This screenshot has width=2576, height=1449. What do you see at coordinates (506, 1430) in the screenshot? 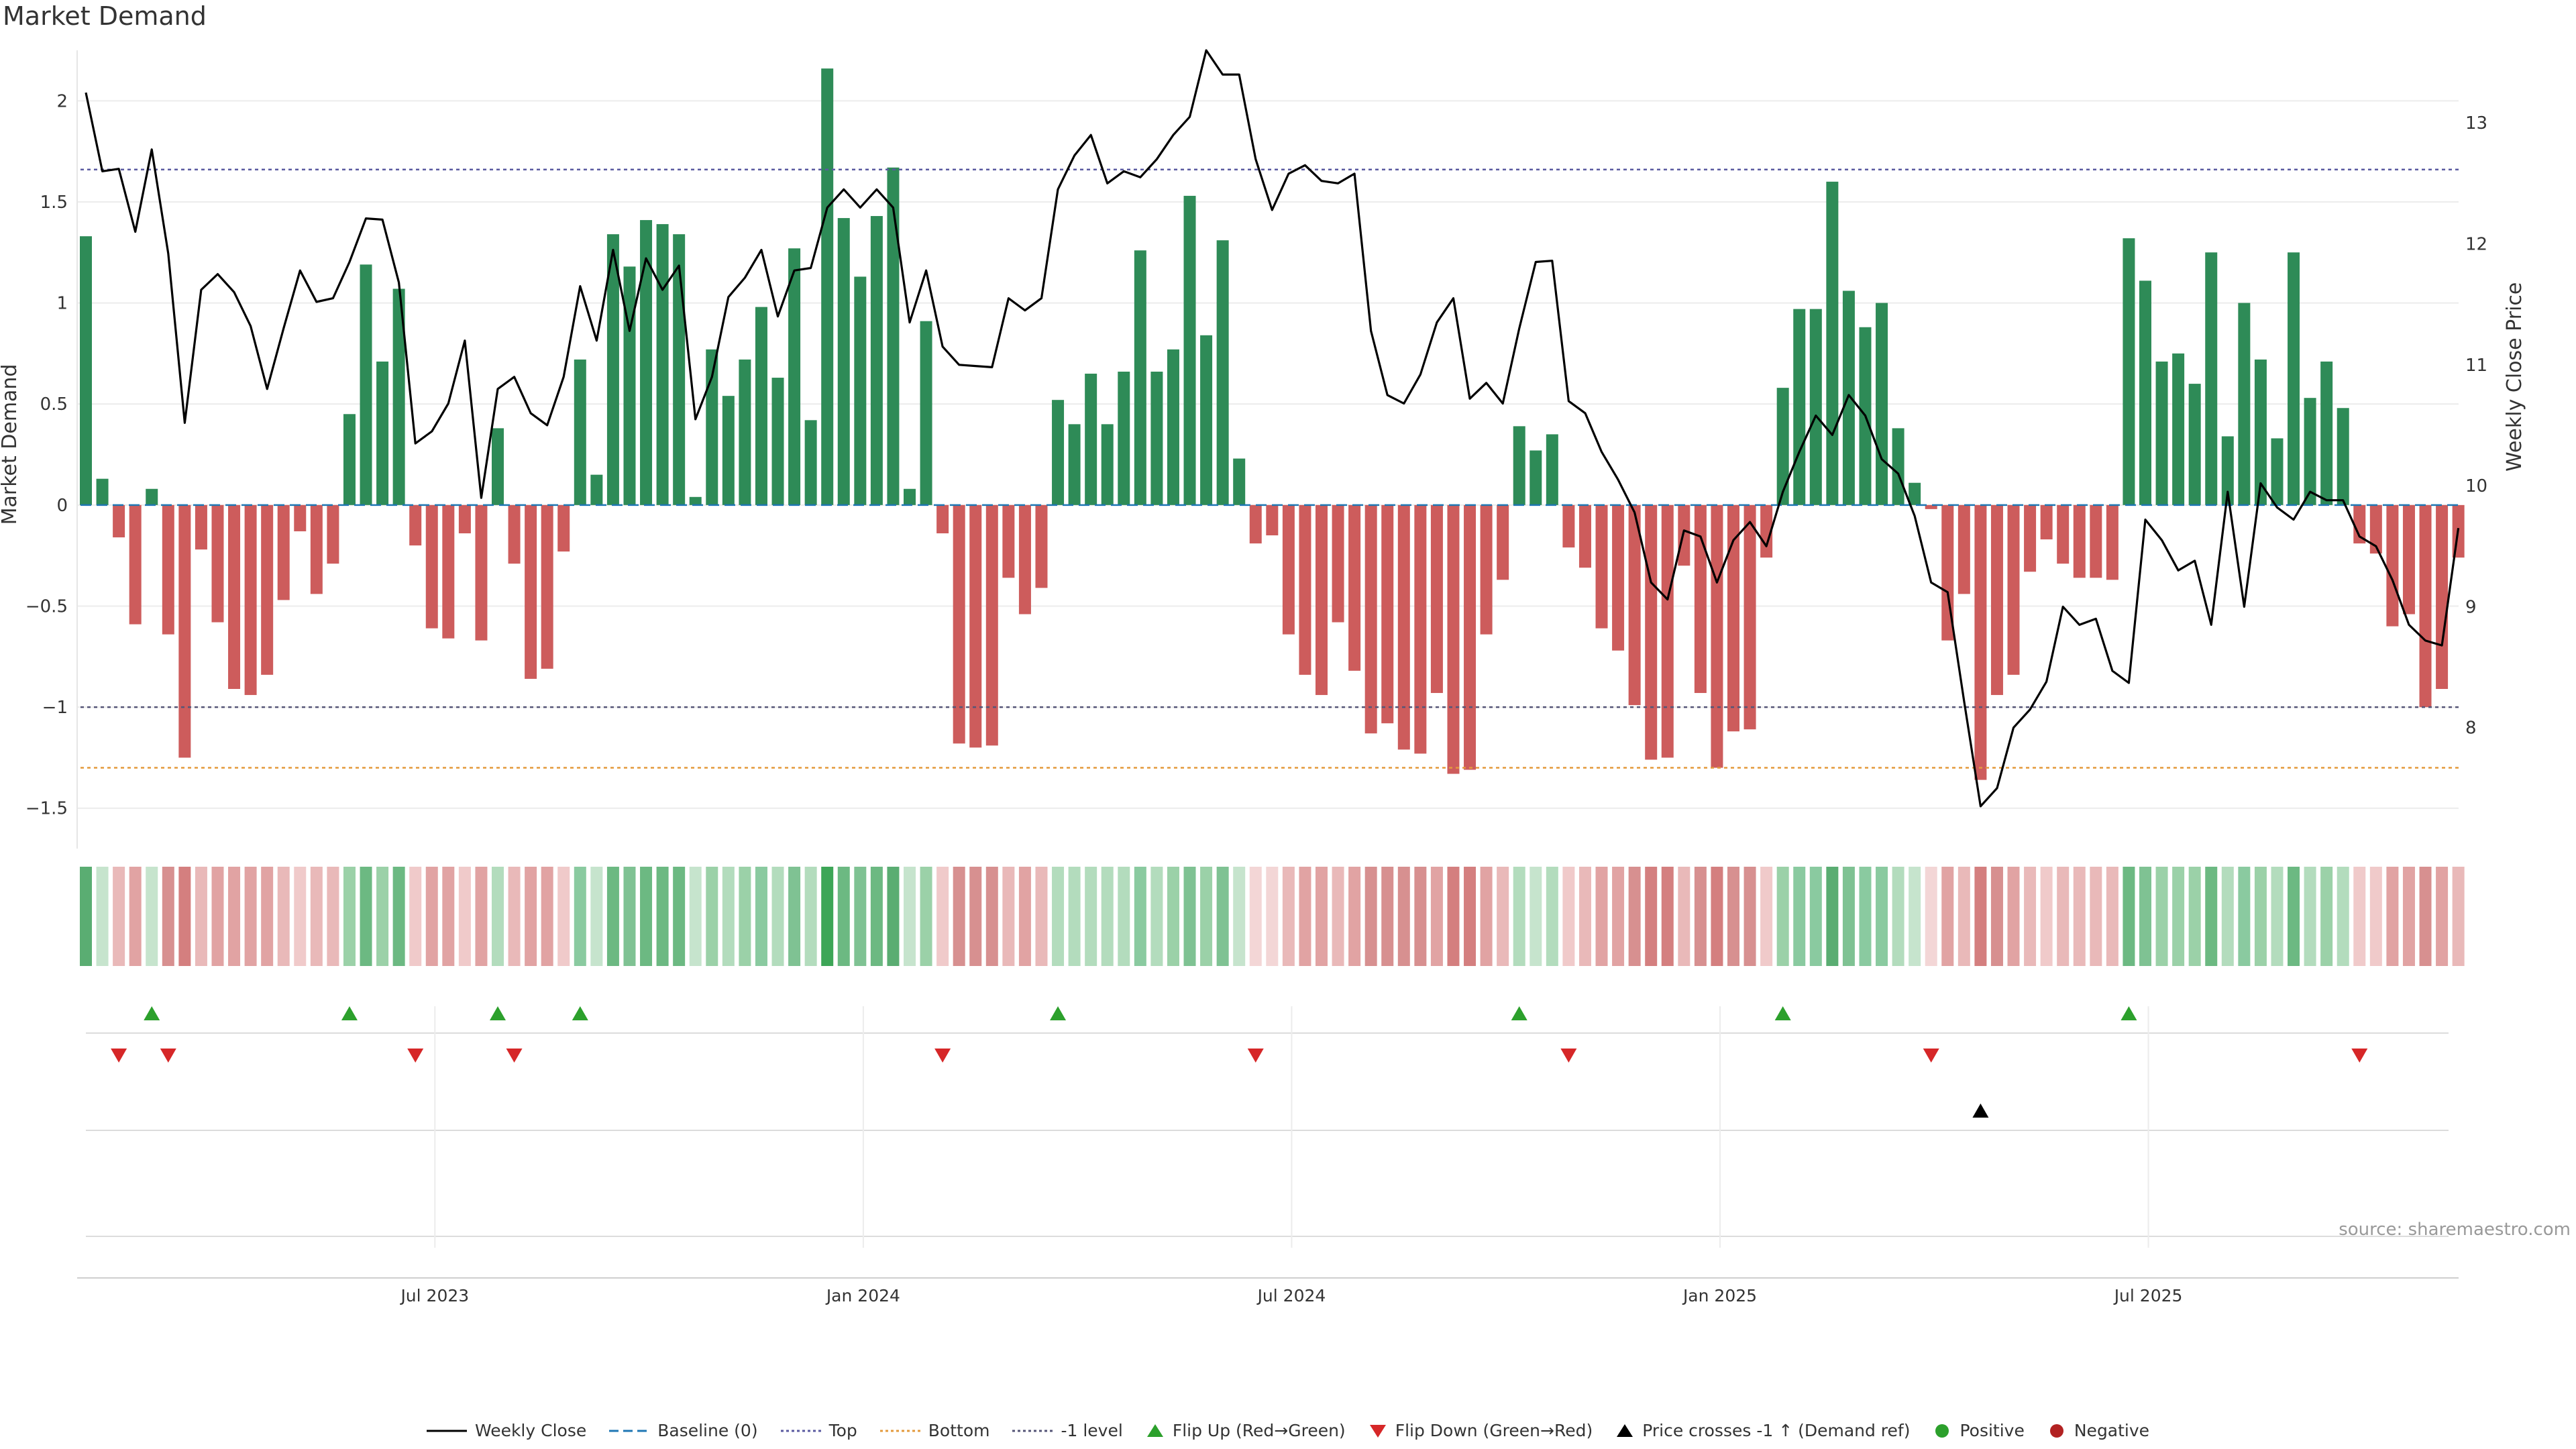
I see `legend-item: Weekly Close` at bounding box center [506, 1430].